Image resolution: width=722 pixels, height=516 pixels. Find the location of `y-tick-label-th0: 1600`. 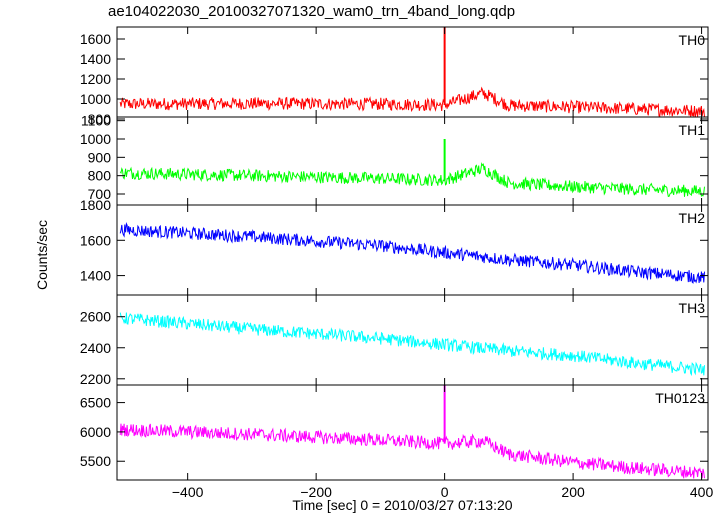

y-tick-label-th0: 1600 is located at coordinates (95, 39).